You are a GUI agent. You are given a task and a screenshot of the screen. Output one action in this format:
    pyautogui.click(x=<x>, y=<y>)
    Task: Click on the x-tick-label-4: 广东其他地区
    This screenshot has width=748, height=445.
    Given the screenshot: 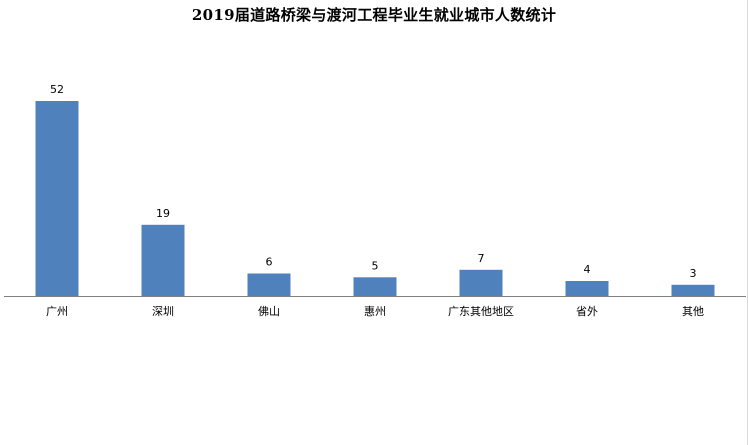 What is the action you would take?
    pyautogui.click(x=481, y=311)
    